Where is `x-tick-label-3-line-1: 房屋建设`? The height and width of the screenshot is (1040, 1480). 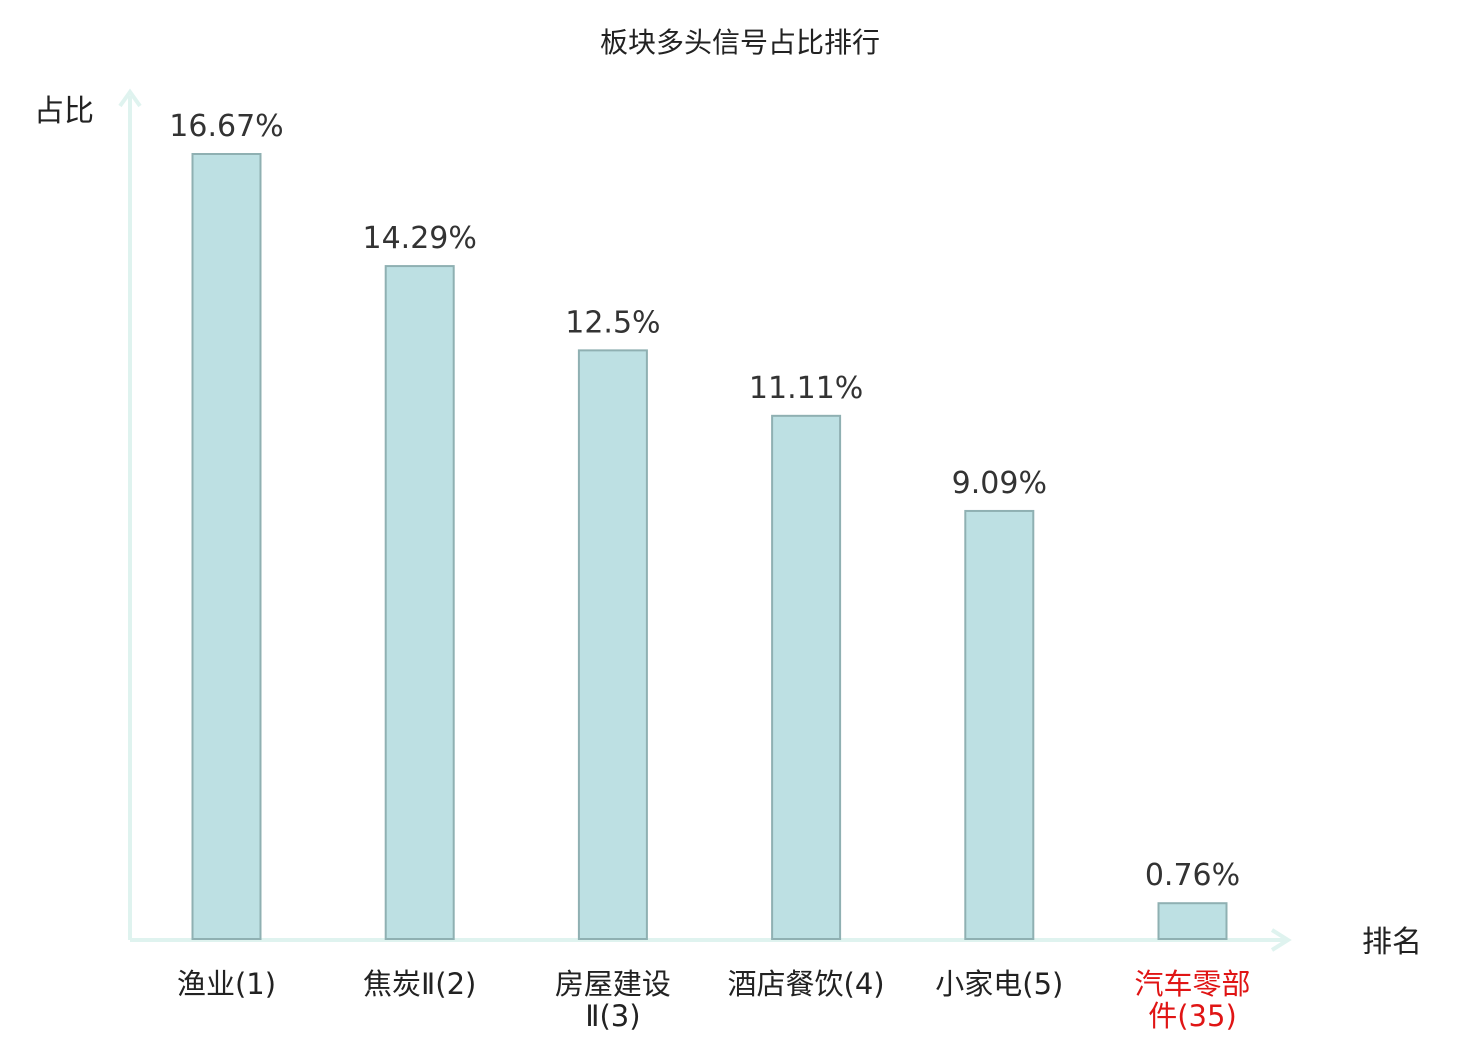
x-tick-label-3-line-1: 房屋建设 is located at coordinates (613, 984).